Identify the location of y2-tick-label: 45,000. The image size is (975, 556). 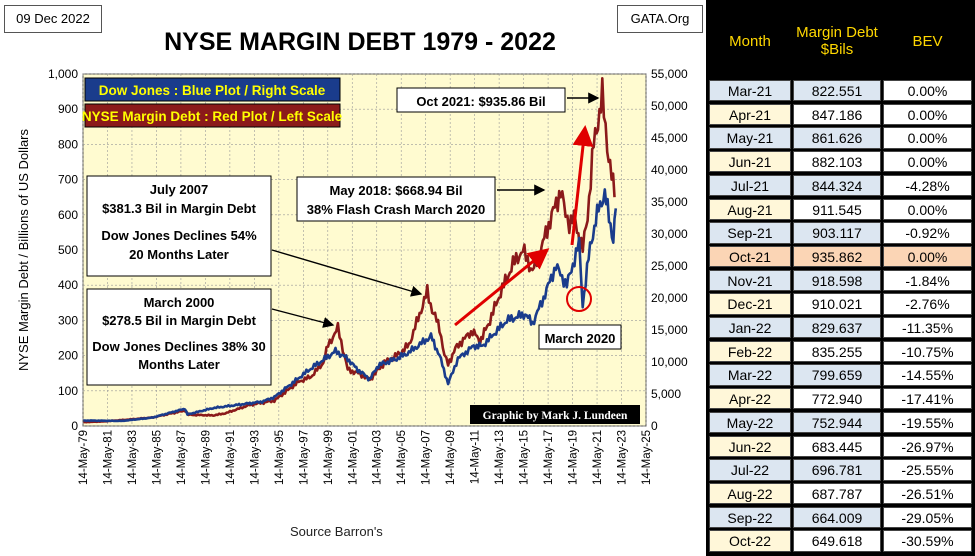
(669, 138).